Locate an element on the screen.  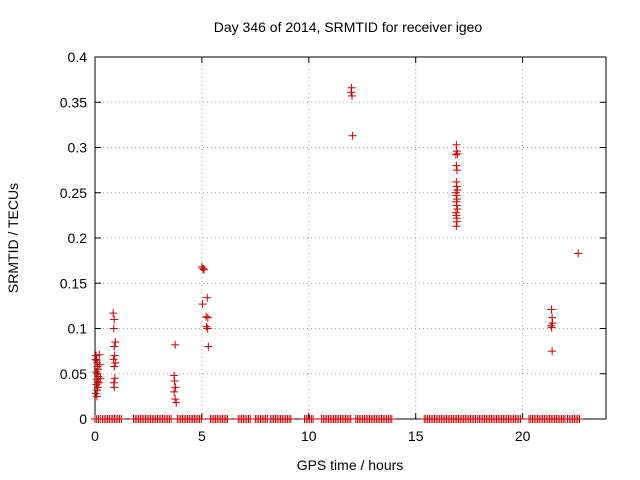
y-tick-label: 0 is located at coordinates (83, 419).